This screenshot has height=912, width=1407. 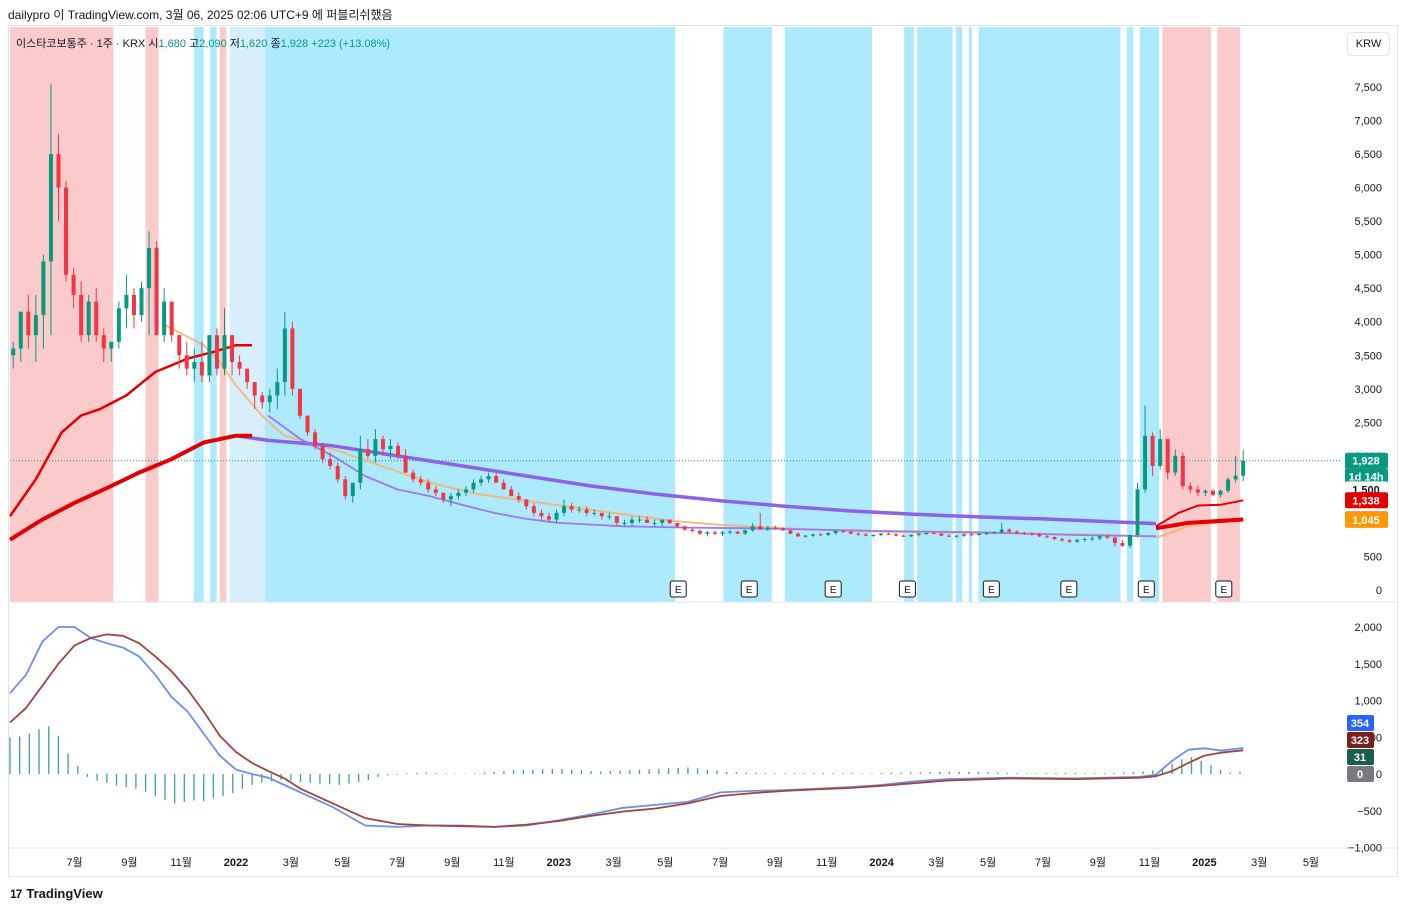 I want to click on price-axis-tick: 4,500, so click(x=1368, y=289).